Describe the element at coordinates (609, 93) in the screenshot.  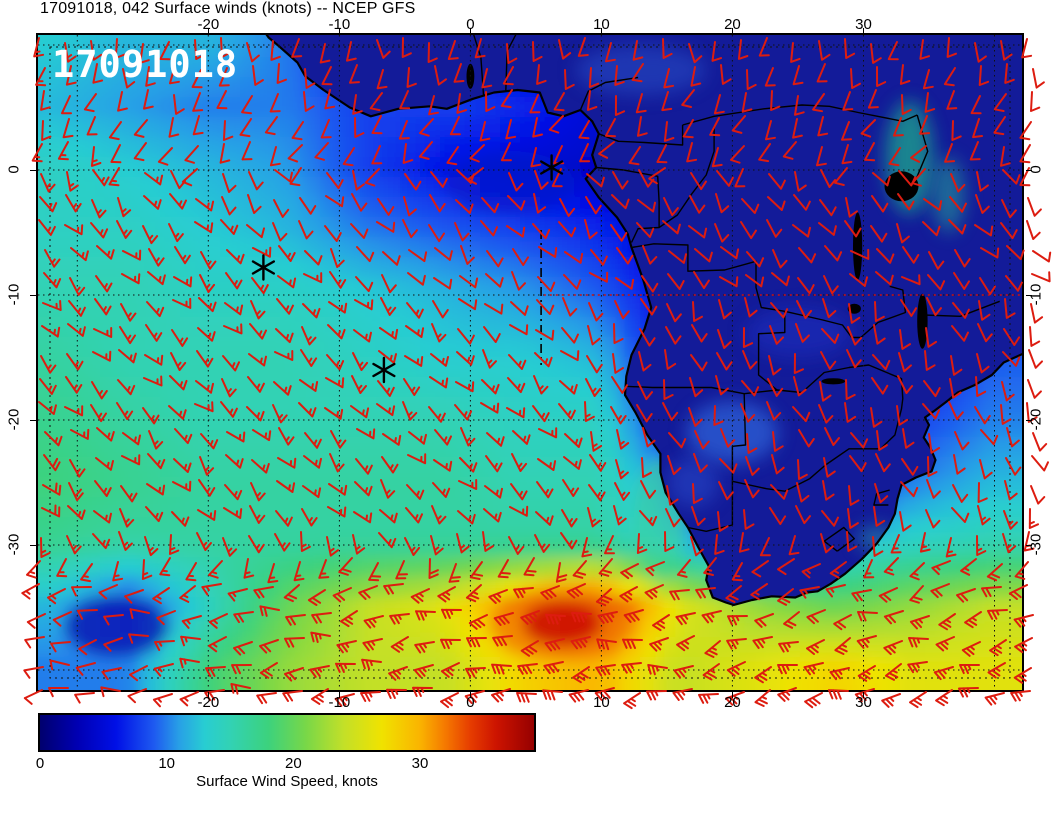
I see `country-border` at that location.